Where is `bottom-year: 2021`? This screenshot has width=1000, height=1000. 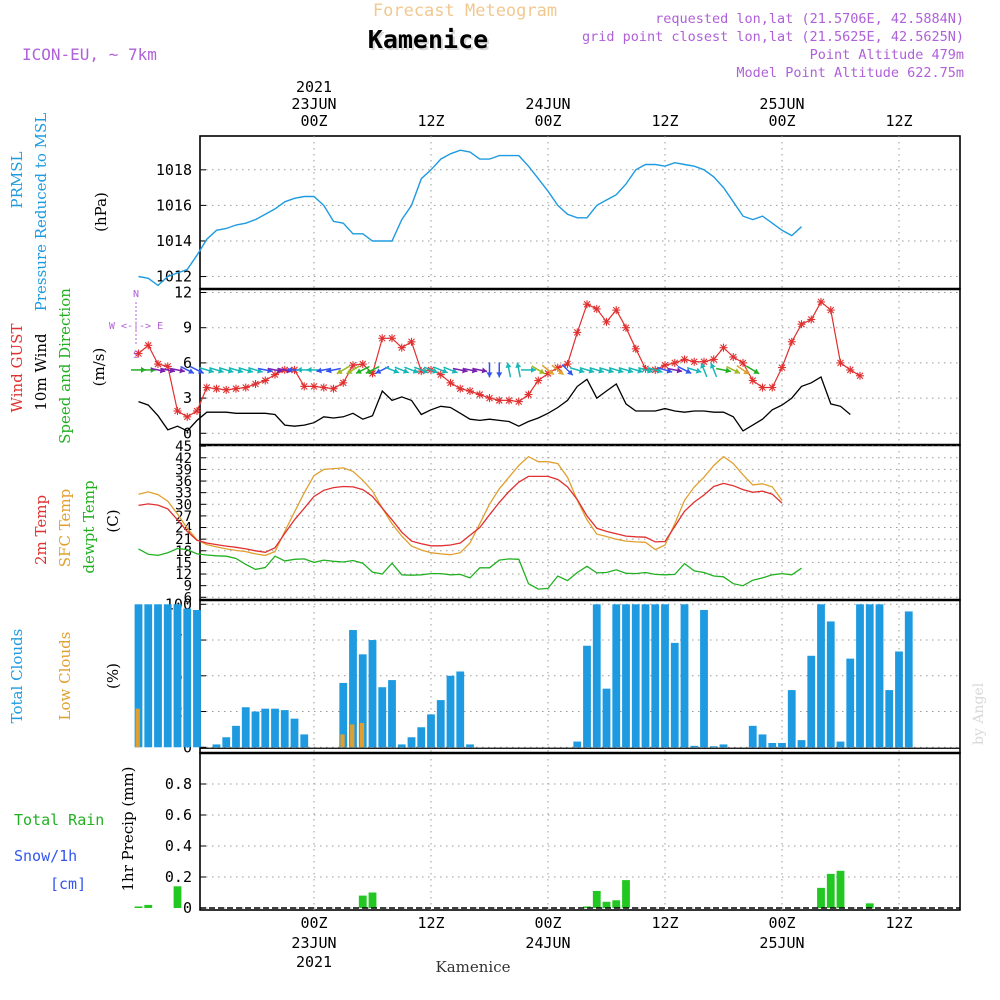 bottom-year: 2021 is located at coordinates (314, 962).